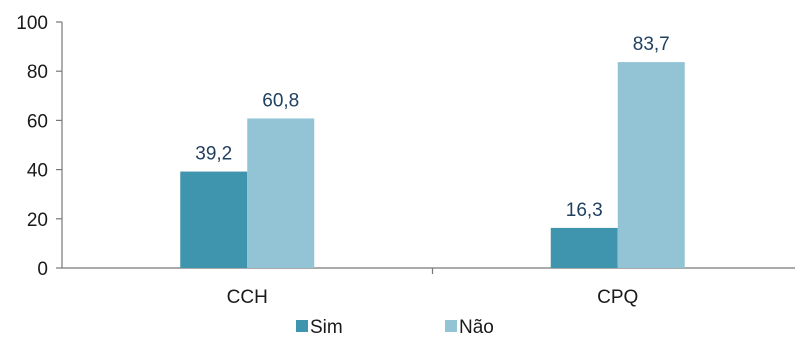 This screenshot has height=341, width=795. Describe the element at coordinates (247, 297) in the screenshot. I see `category-label: CCH` at that location.